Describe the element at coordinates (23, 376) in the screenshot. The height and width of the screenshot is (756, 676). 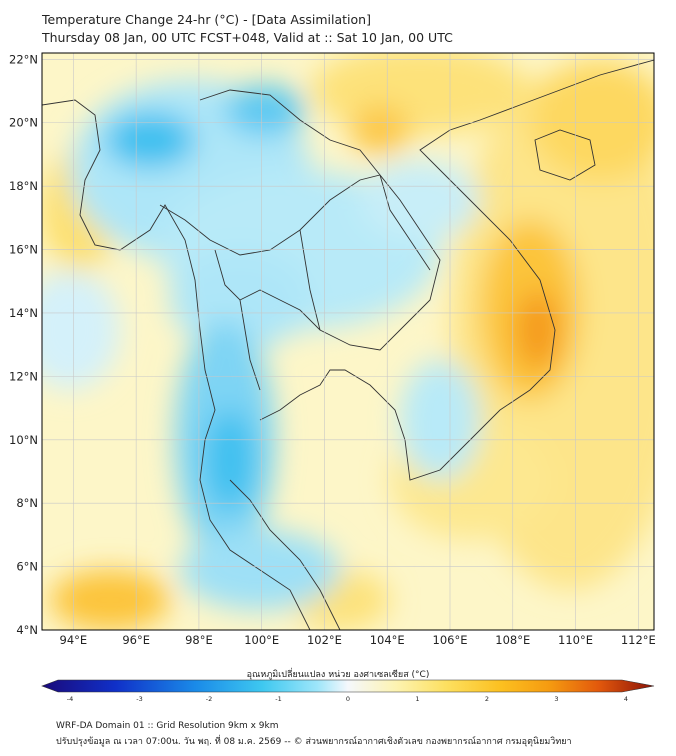
I see `lat-tick-label: 12°N` at that location.